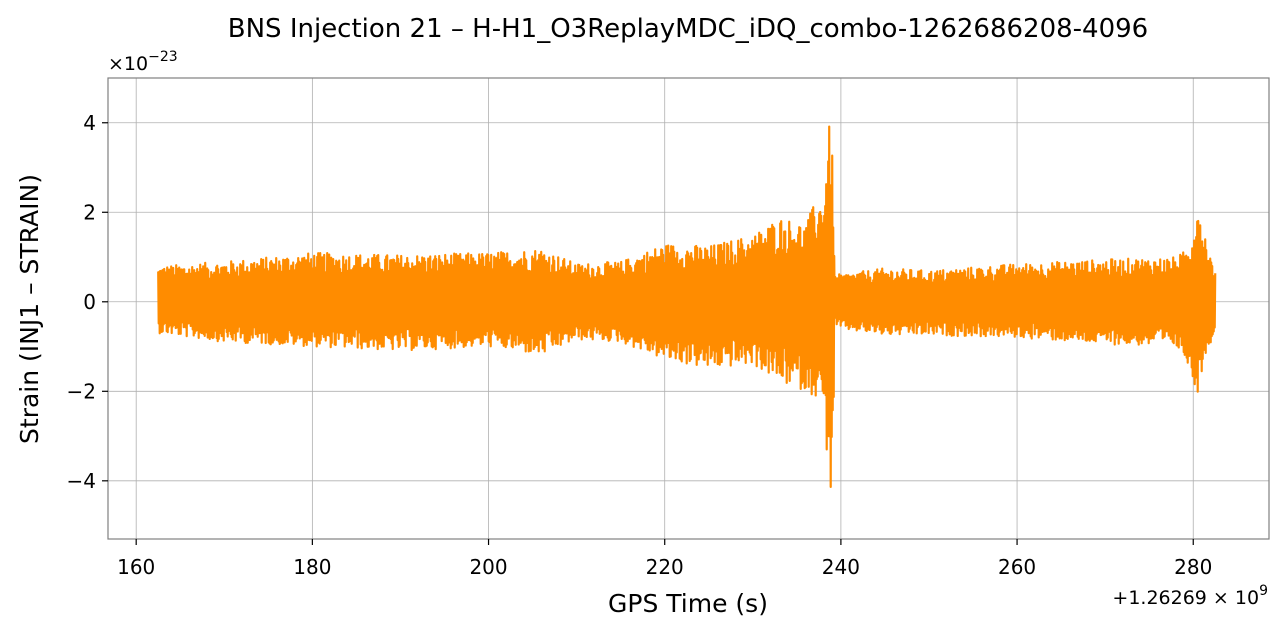 This screenshot has width=1284, height=633. I want to click on y-tick-label: −2, so click(81, 391).